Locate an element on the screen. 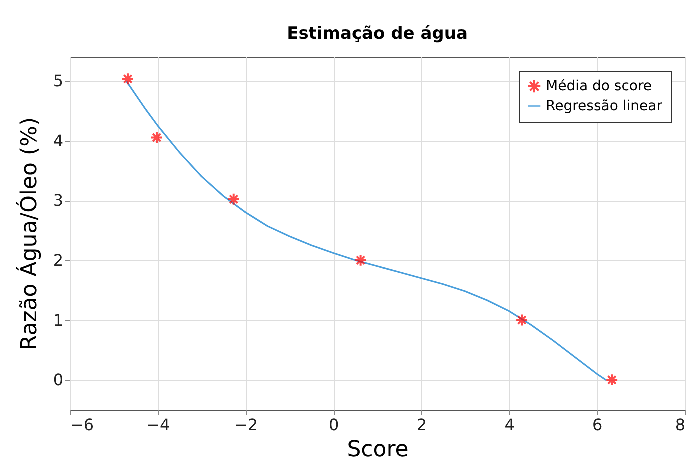  x-tick-label: 2 is located at coordinates (422, 425).